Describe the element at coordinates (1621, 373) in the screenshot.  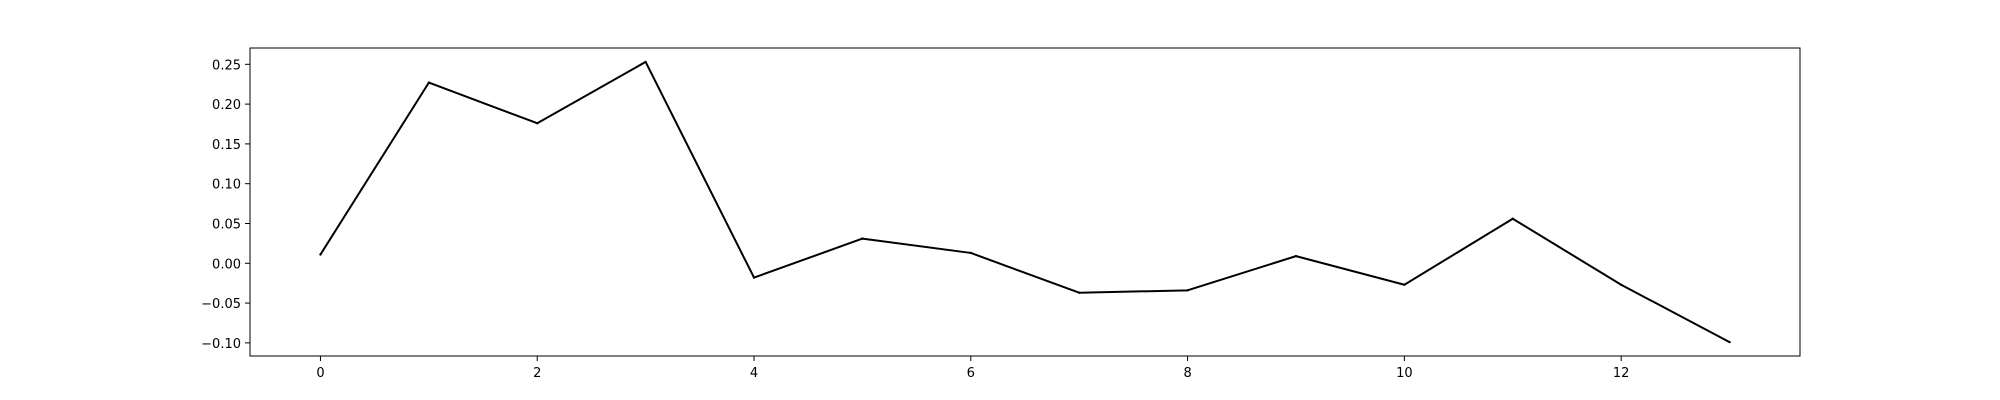
I see `x-tick-label: 12` at that location.